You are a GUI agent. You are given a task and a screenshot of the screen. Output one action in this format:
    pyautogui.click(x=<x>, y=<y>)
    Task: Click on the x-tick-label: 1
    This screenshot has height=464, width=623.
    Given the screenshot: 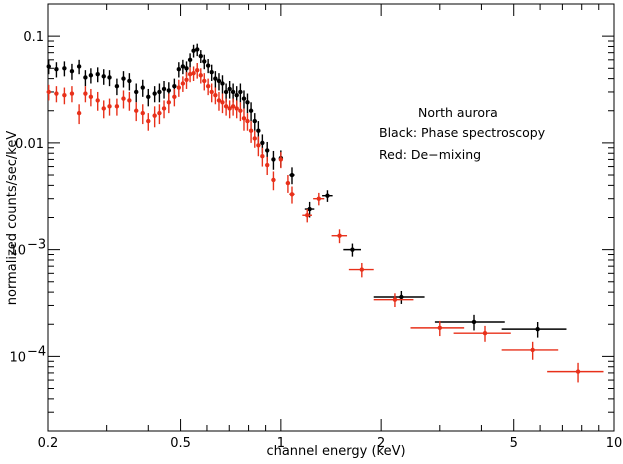 What is the action you would take?
    pyautogui.click(x=281, y=443)
    